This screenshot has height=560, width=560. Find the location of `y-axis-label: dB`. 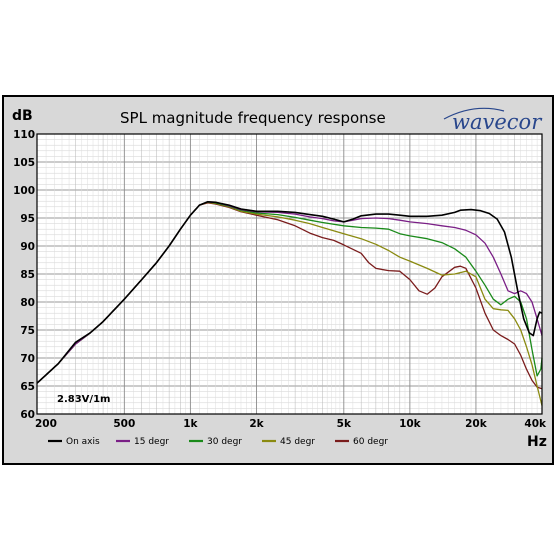

y-axis-label: dB is located at coordinates (22, 116).